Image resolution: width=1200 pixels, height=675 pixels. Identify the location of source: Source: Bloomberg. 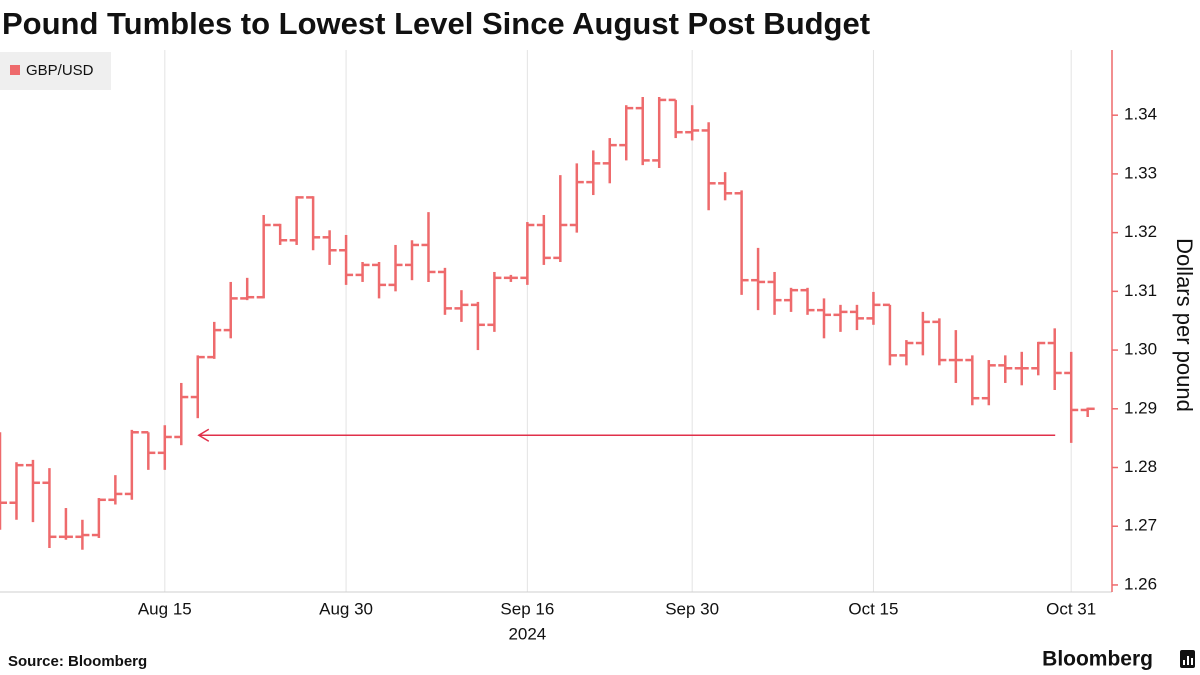
(77, 661).